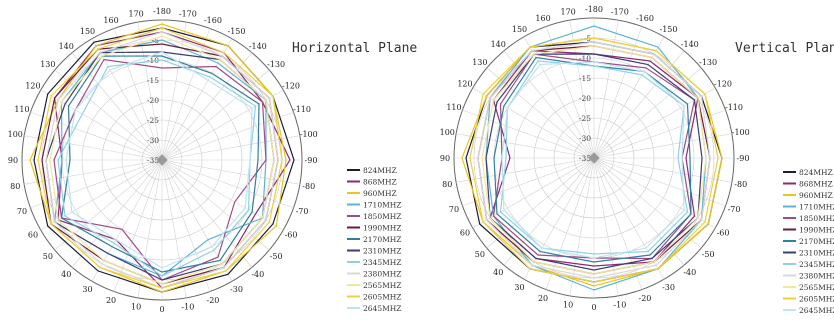 The width and height of the screenshot is (834, 325). I want to click on radial-tick-label: -35, so click(153, 160).